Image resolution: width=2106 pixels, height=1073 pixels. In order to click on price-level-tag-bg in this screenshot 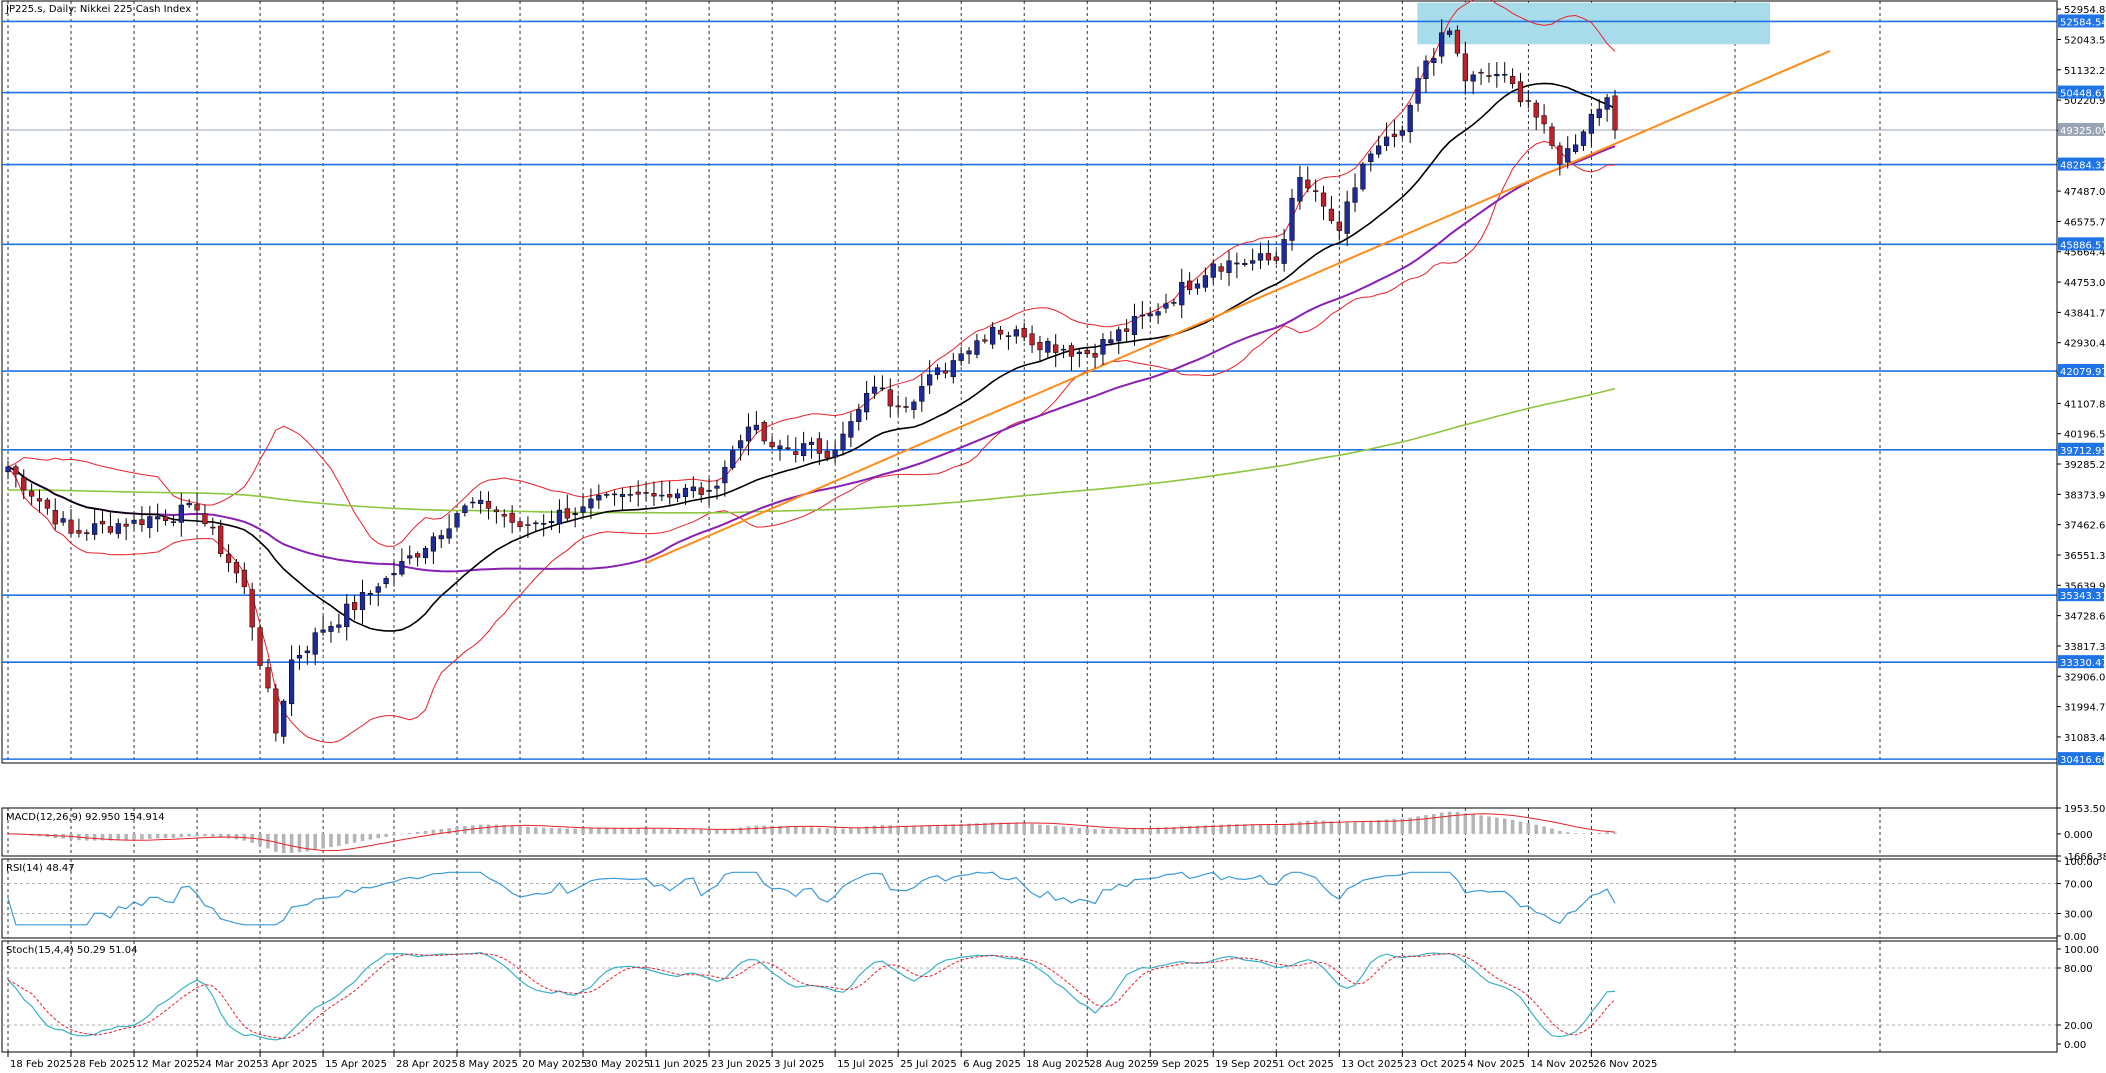, I will do `click(2081, 759)`.